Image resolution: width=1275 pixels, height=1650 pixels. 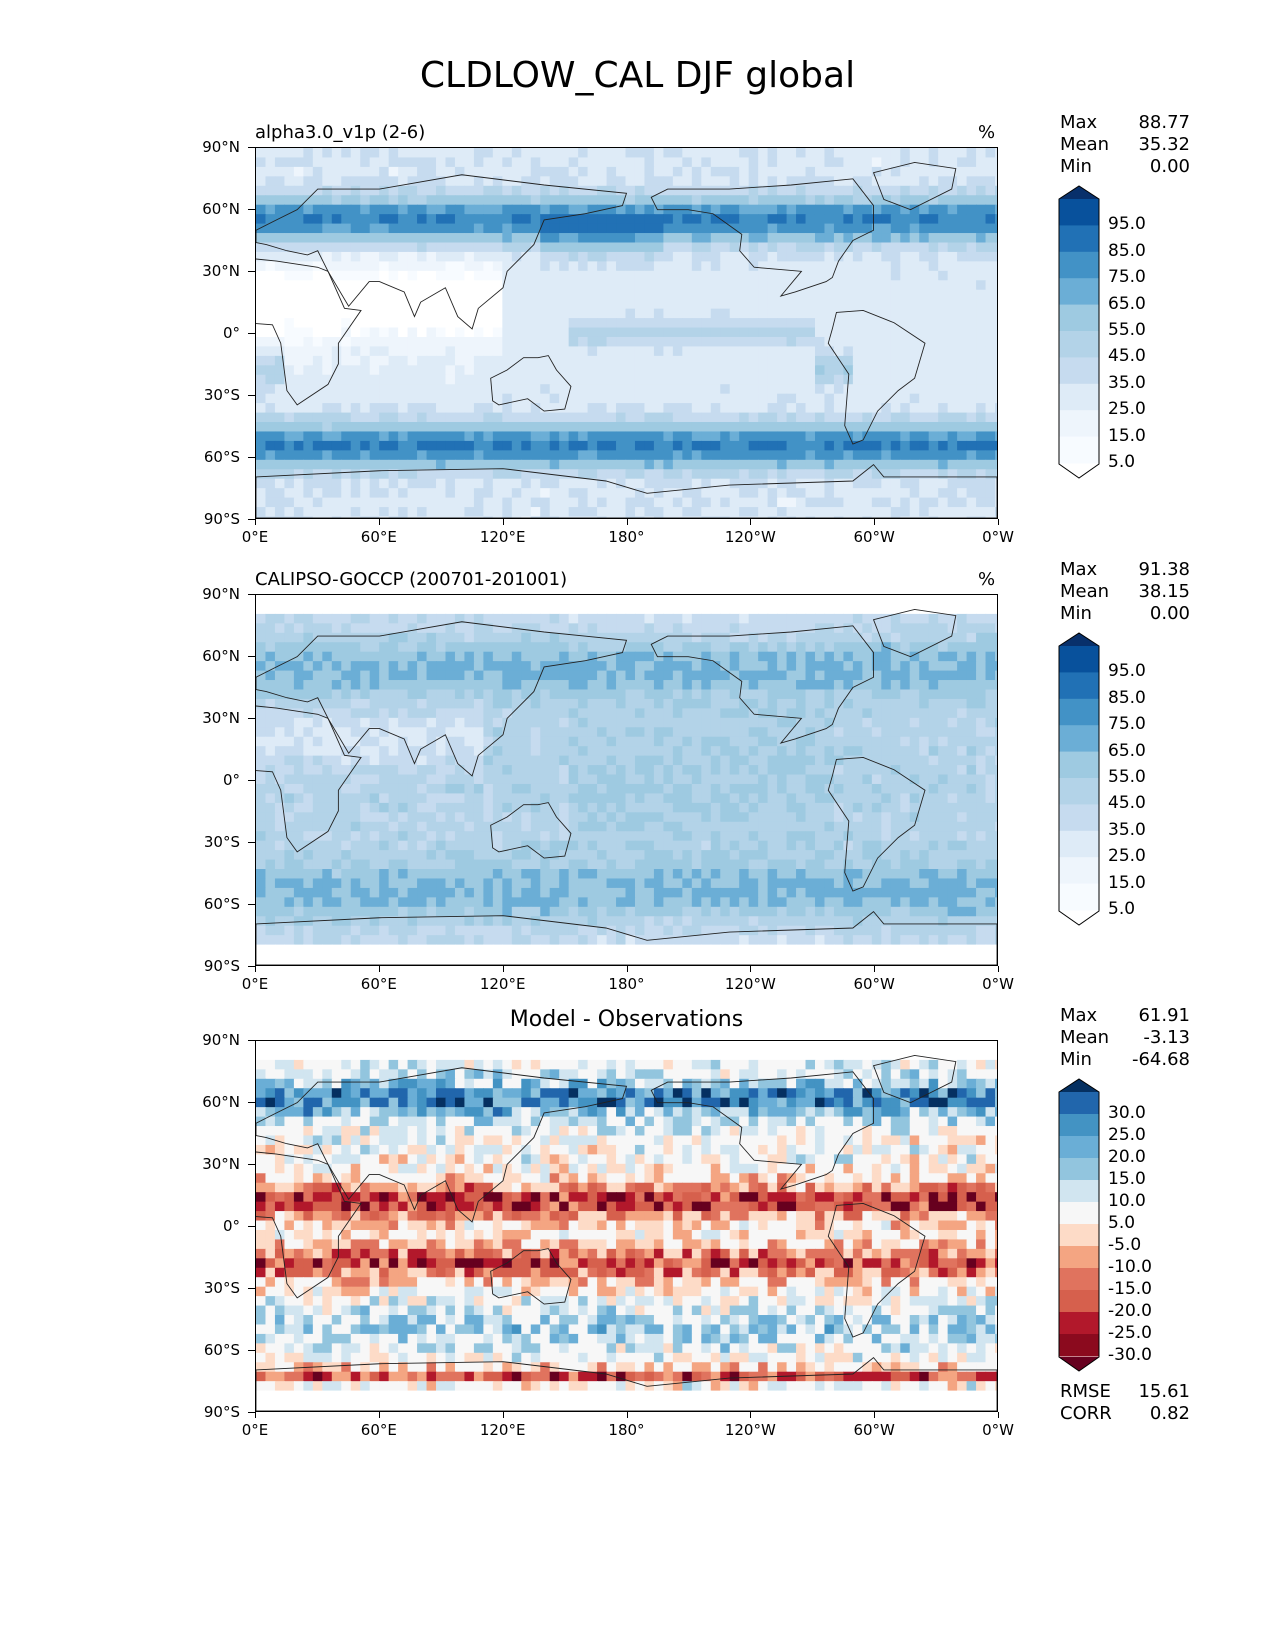 What do you see at coordinates (998, 1430) in the screenshot?
I see `x-tick-label: 0°W` at bounding box center [998, 1430].